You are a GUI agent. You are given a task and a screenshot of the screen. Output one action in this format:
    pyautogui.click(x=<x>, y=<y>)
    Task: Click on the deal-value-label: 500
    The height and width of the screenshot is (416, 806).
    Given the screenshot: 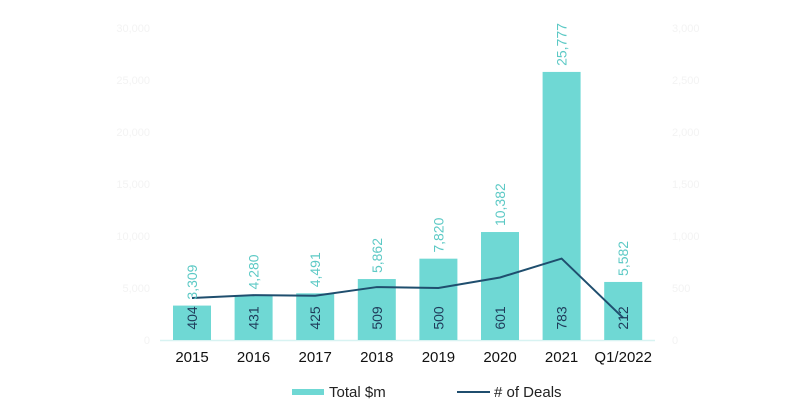 What is the action you would take?
    pyautogui.click(x=438, y=318)
    